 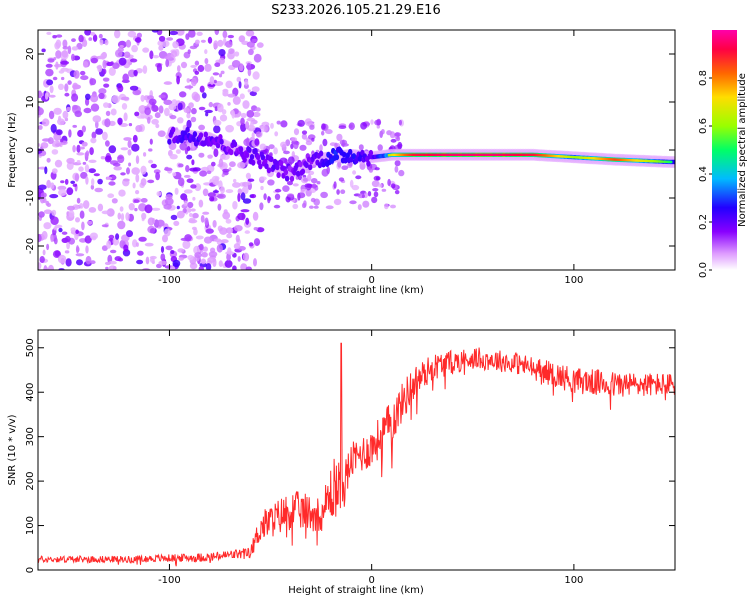 What do you see at coordinates (703, 174) in the screenshot?
I see `colorbar-tick-label: 0.4` at bounding box center [703, 174].